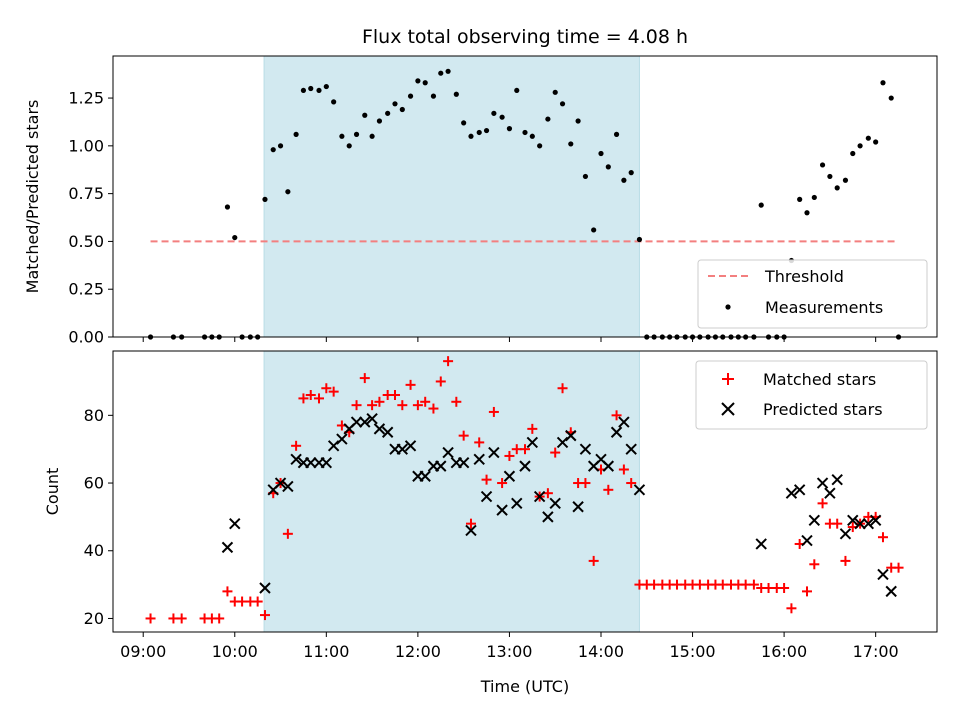  Describe the element at coordinates (876, 651) in the screenshot. I see `time-x-tick-label: 17:00` at that location.